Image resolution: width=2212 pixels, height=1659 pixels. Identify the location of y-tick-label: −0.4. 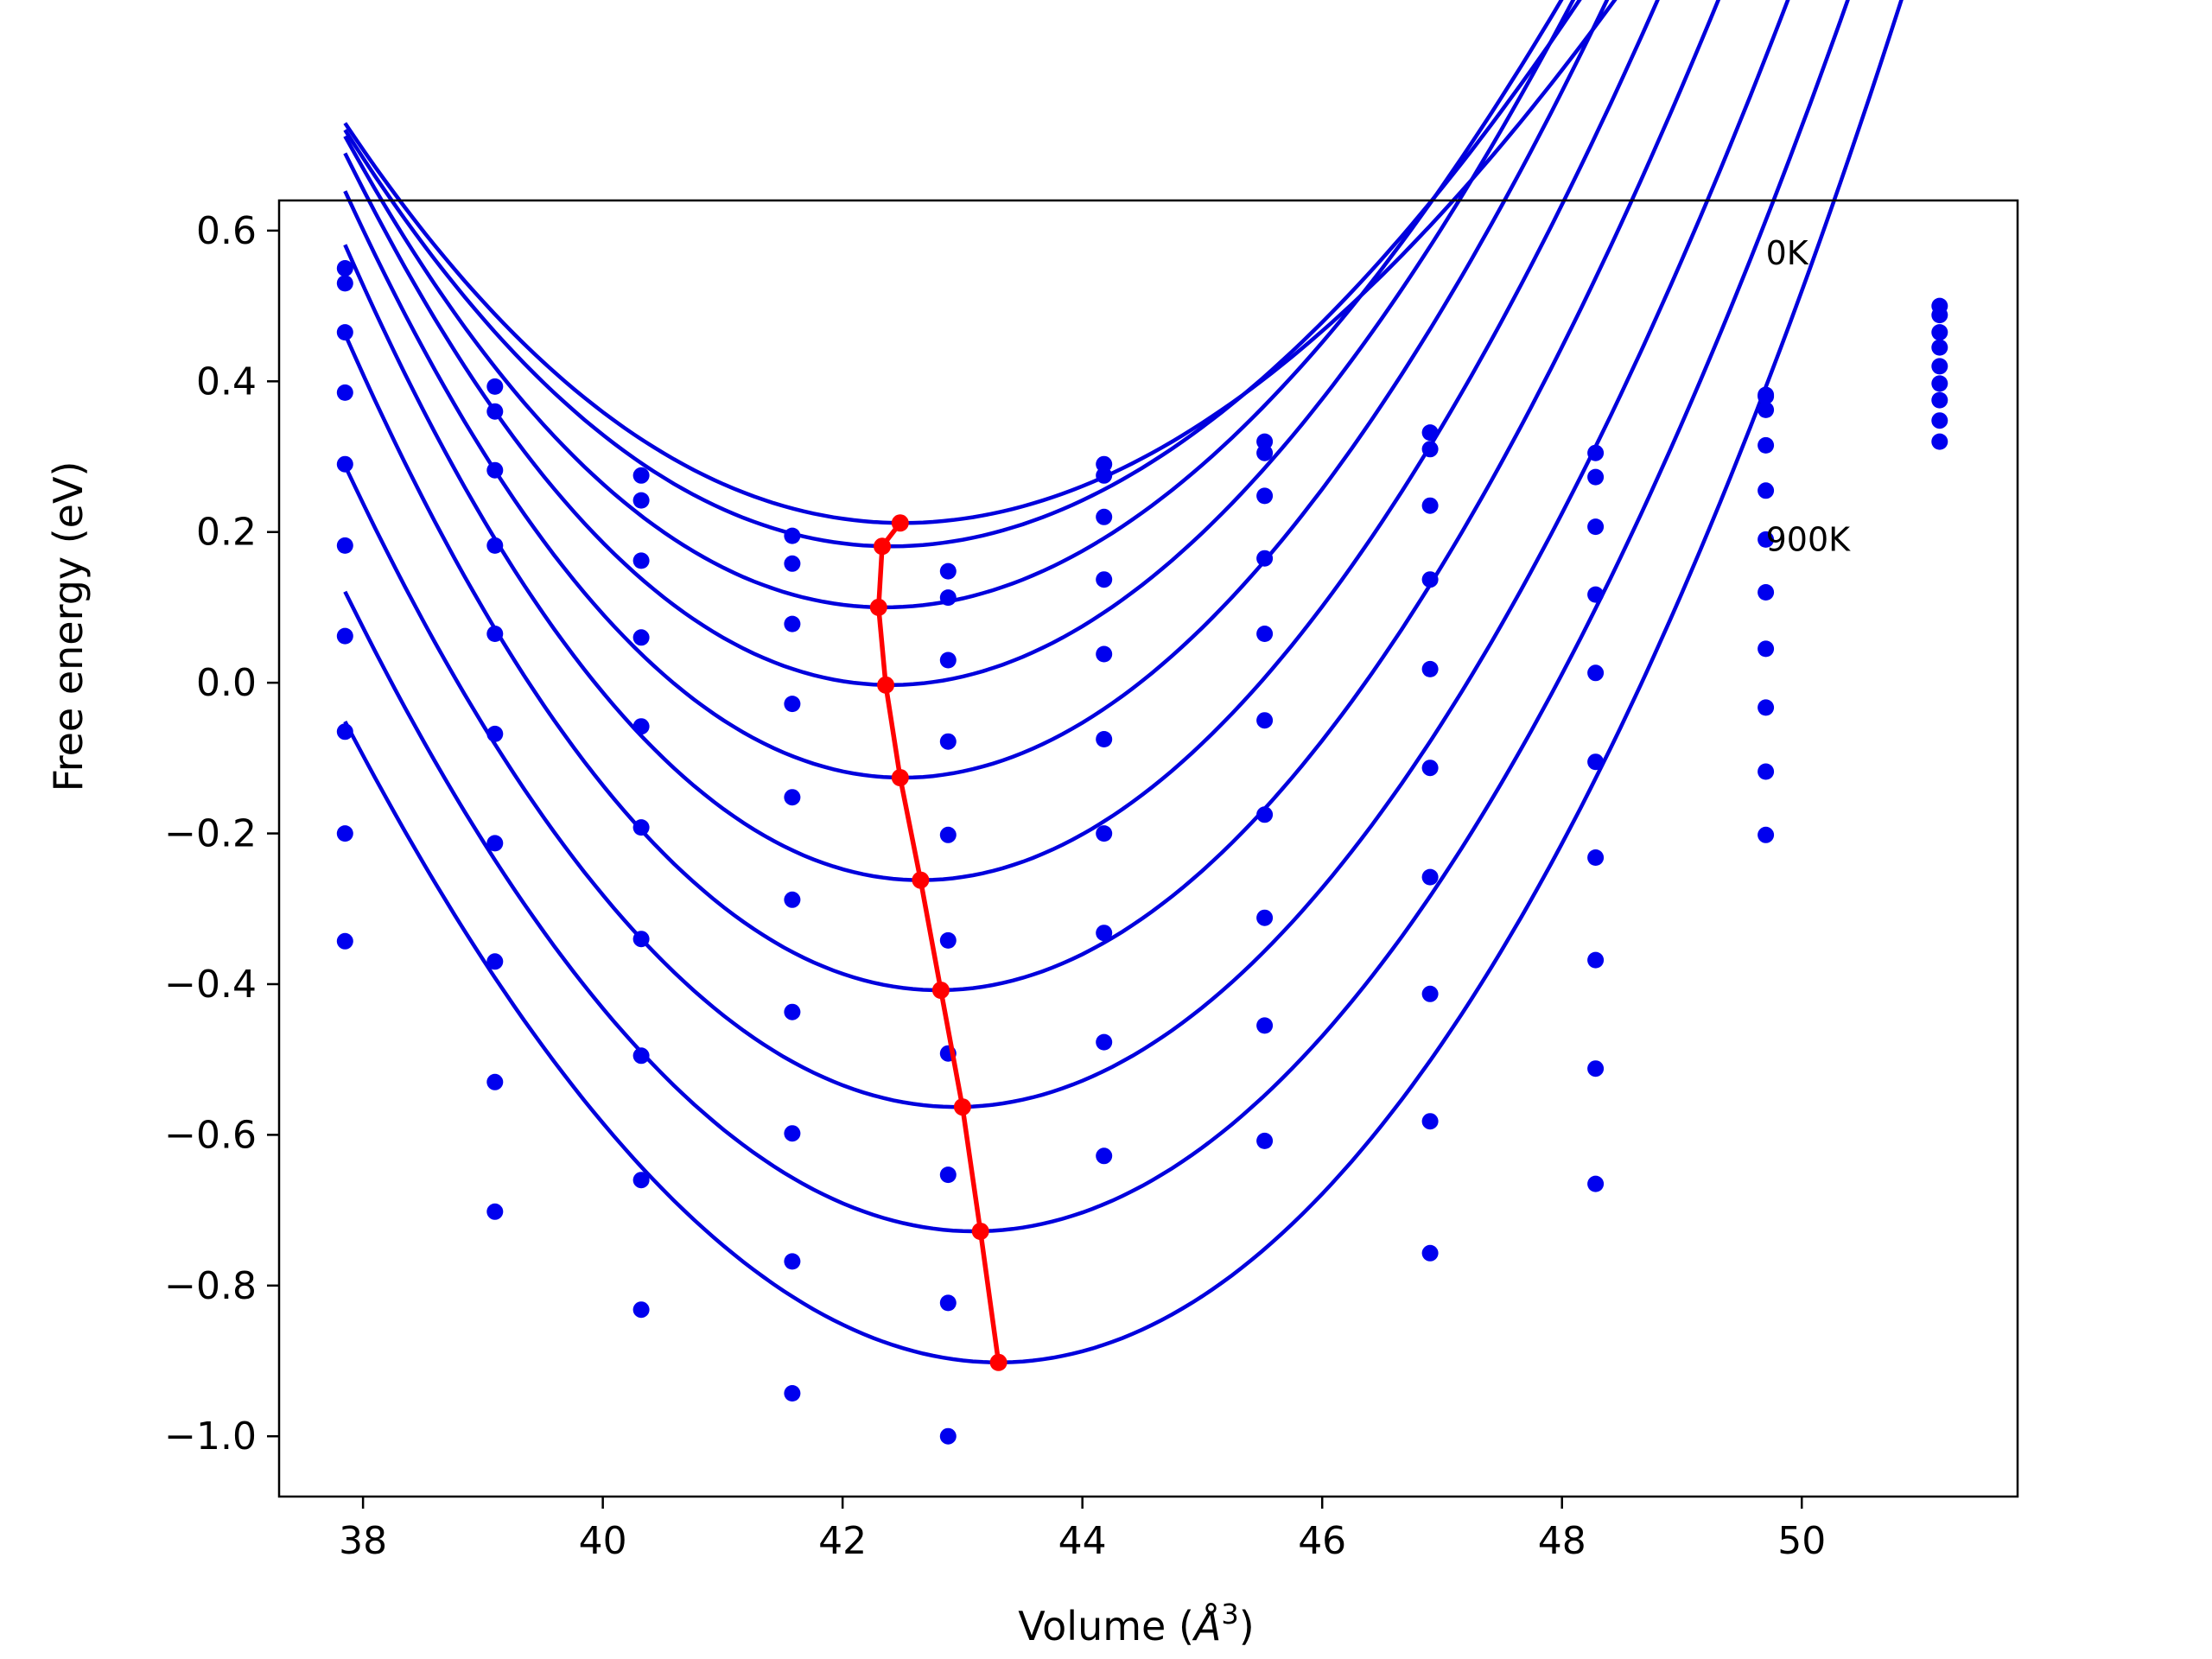
(210, 985).